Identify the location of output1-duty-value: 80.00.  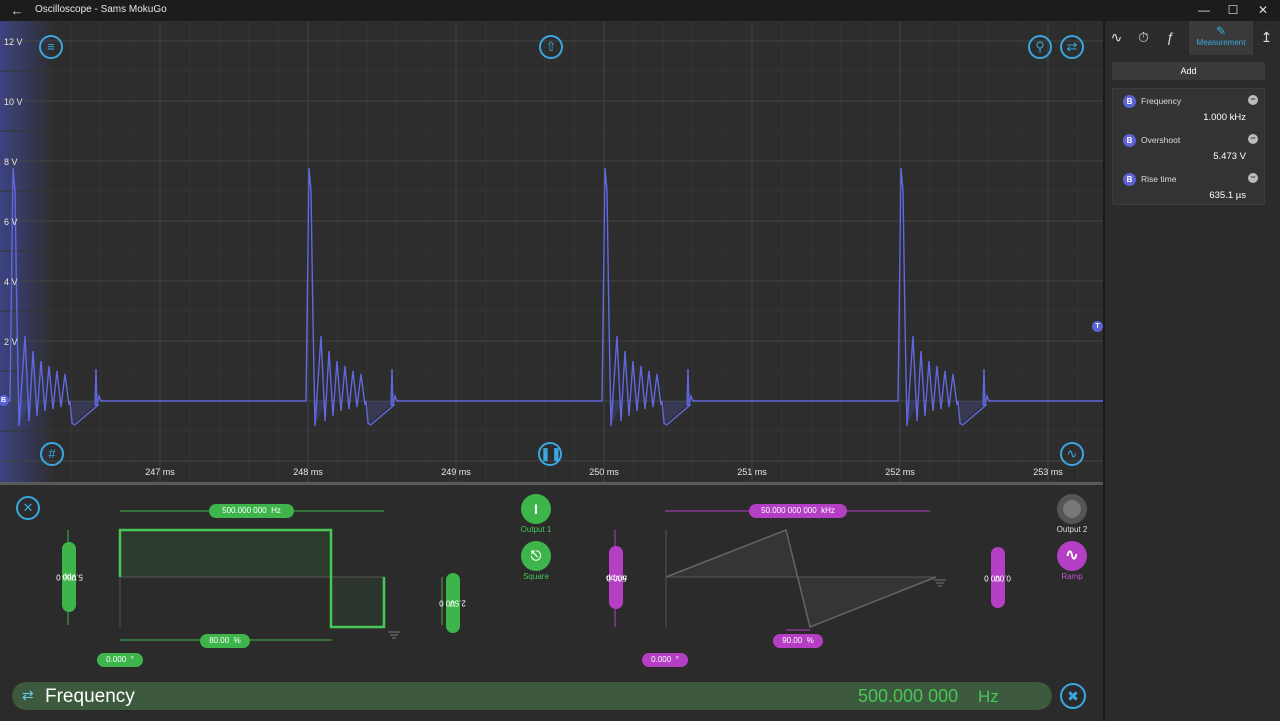
(219, 640).